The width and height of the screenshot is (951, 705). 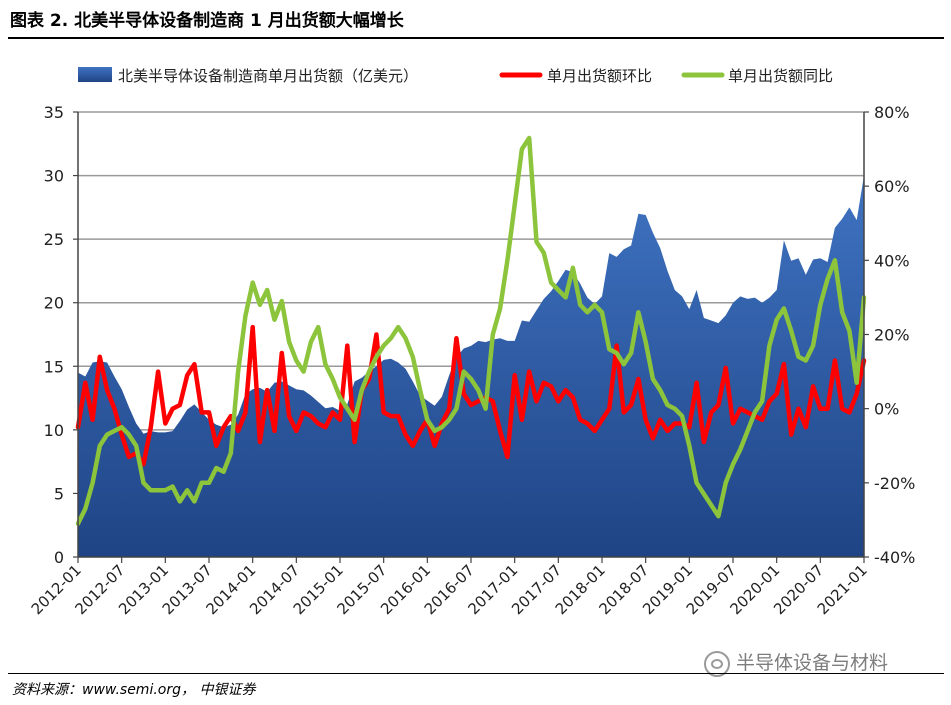 What do you see at coordinates (717, 663) in the screenshot?
I see `wechat-logo-icon` at bounding box center [717, 663].